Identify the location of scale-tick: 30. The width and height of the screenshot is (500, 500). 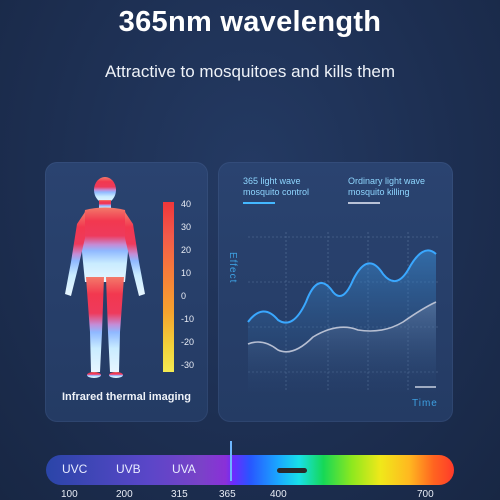
(186, 227).